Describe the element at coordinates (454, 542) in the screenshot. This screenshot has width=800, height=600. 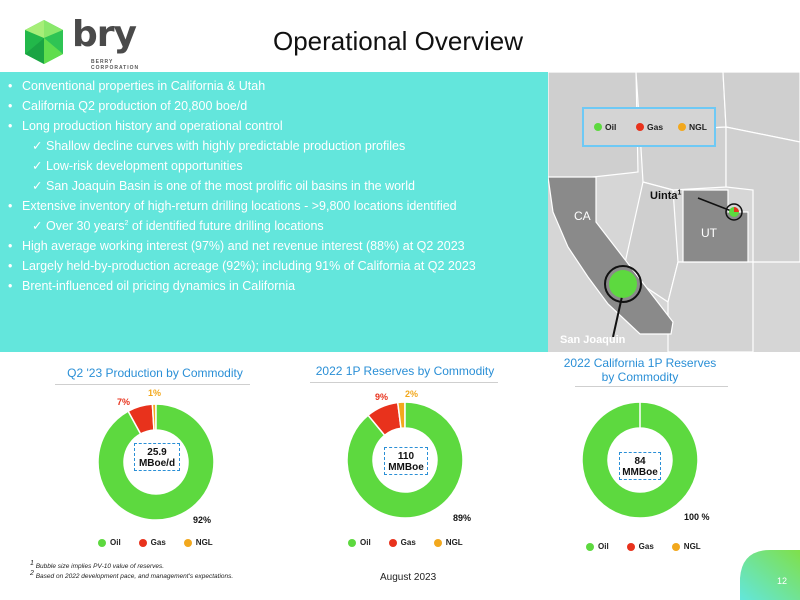
I see `chart2-legend-ngl: NGL` at that location.